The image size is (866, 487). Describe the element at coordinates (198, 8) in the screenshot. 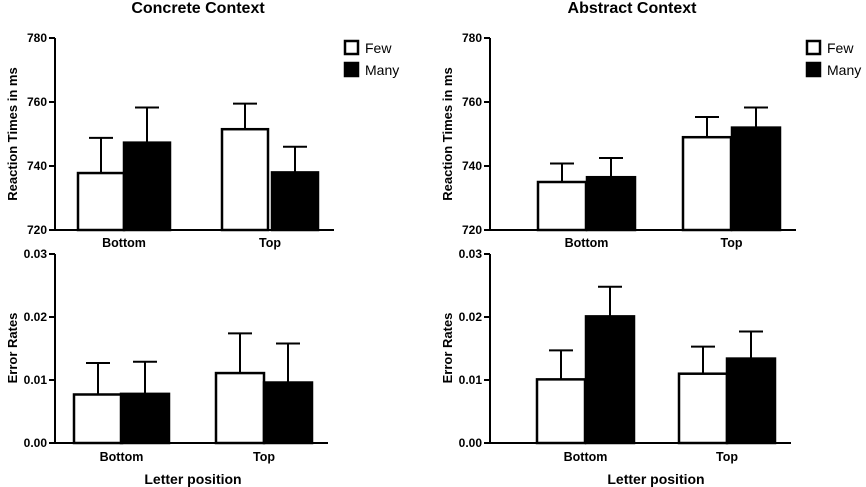

I see `chart-title: Concrete Context` at that location.